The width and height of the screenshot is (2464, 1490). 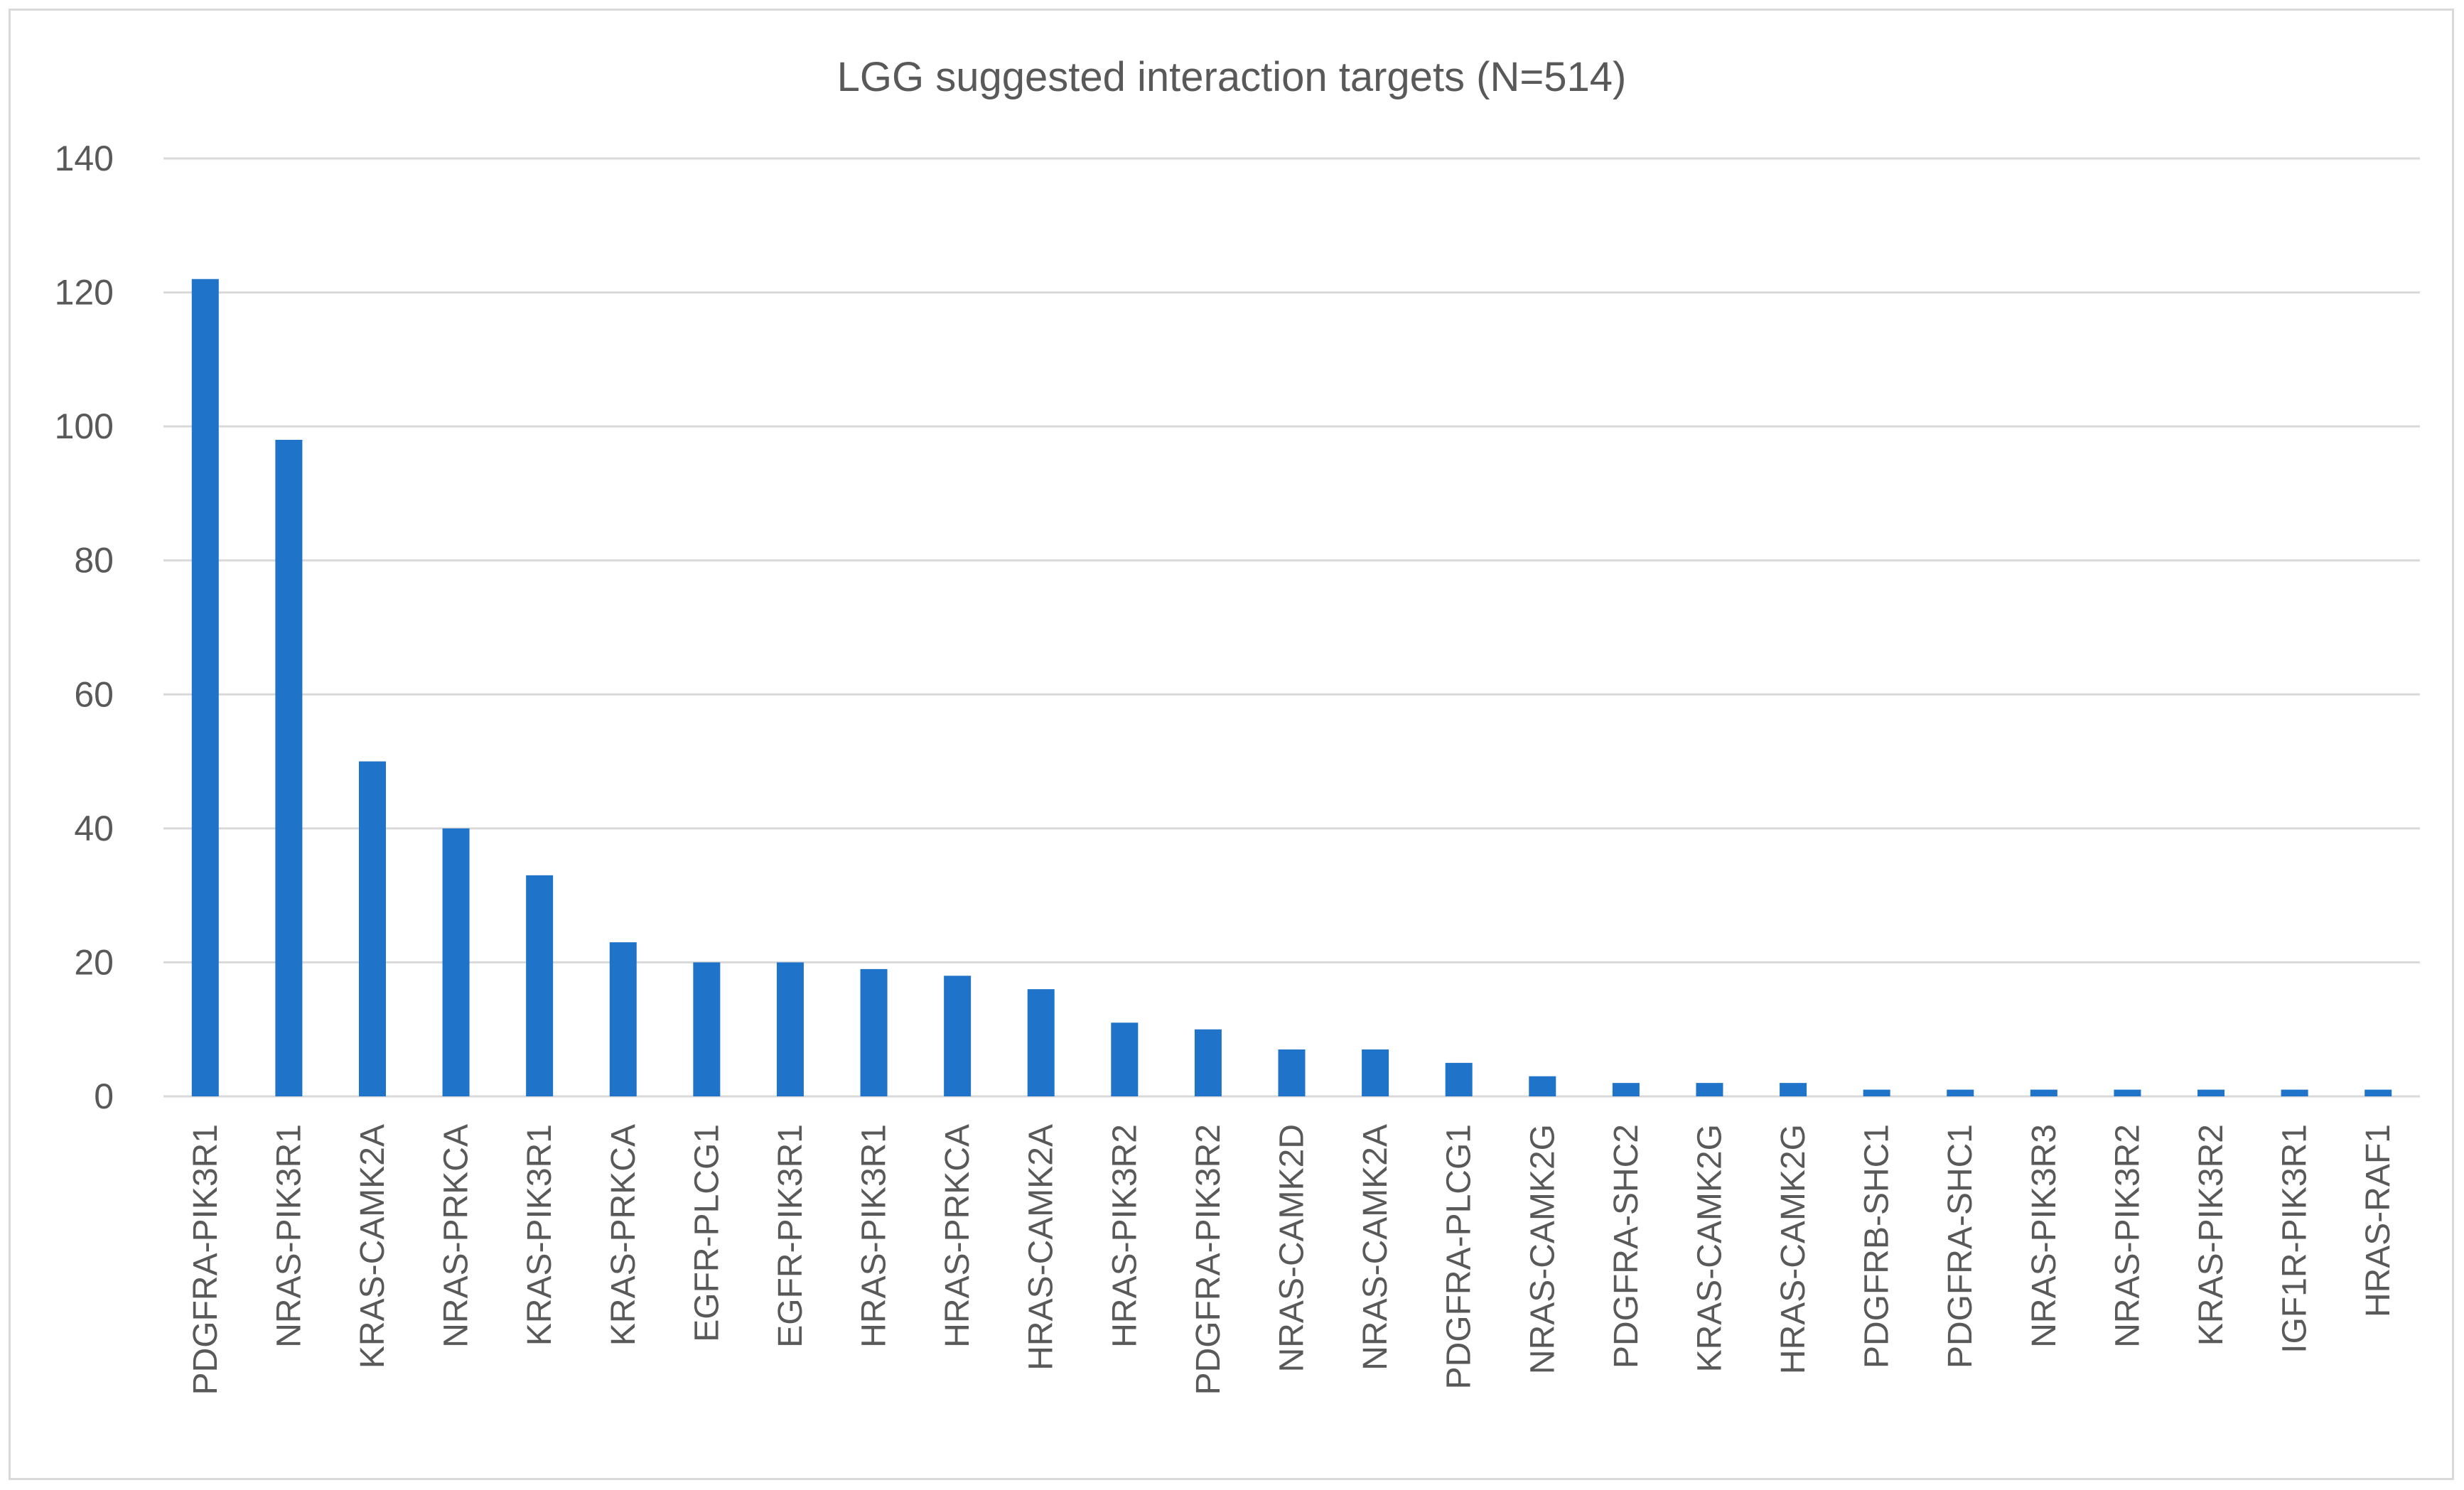 I want to click on x-tick-label: KRAS-PIK3R2, so click(x=2211, y=1235).